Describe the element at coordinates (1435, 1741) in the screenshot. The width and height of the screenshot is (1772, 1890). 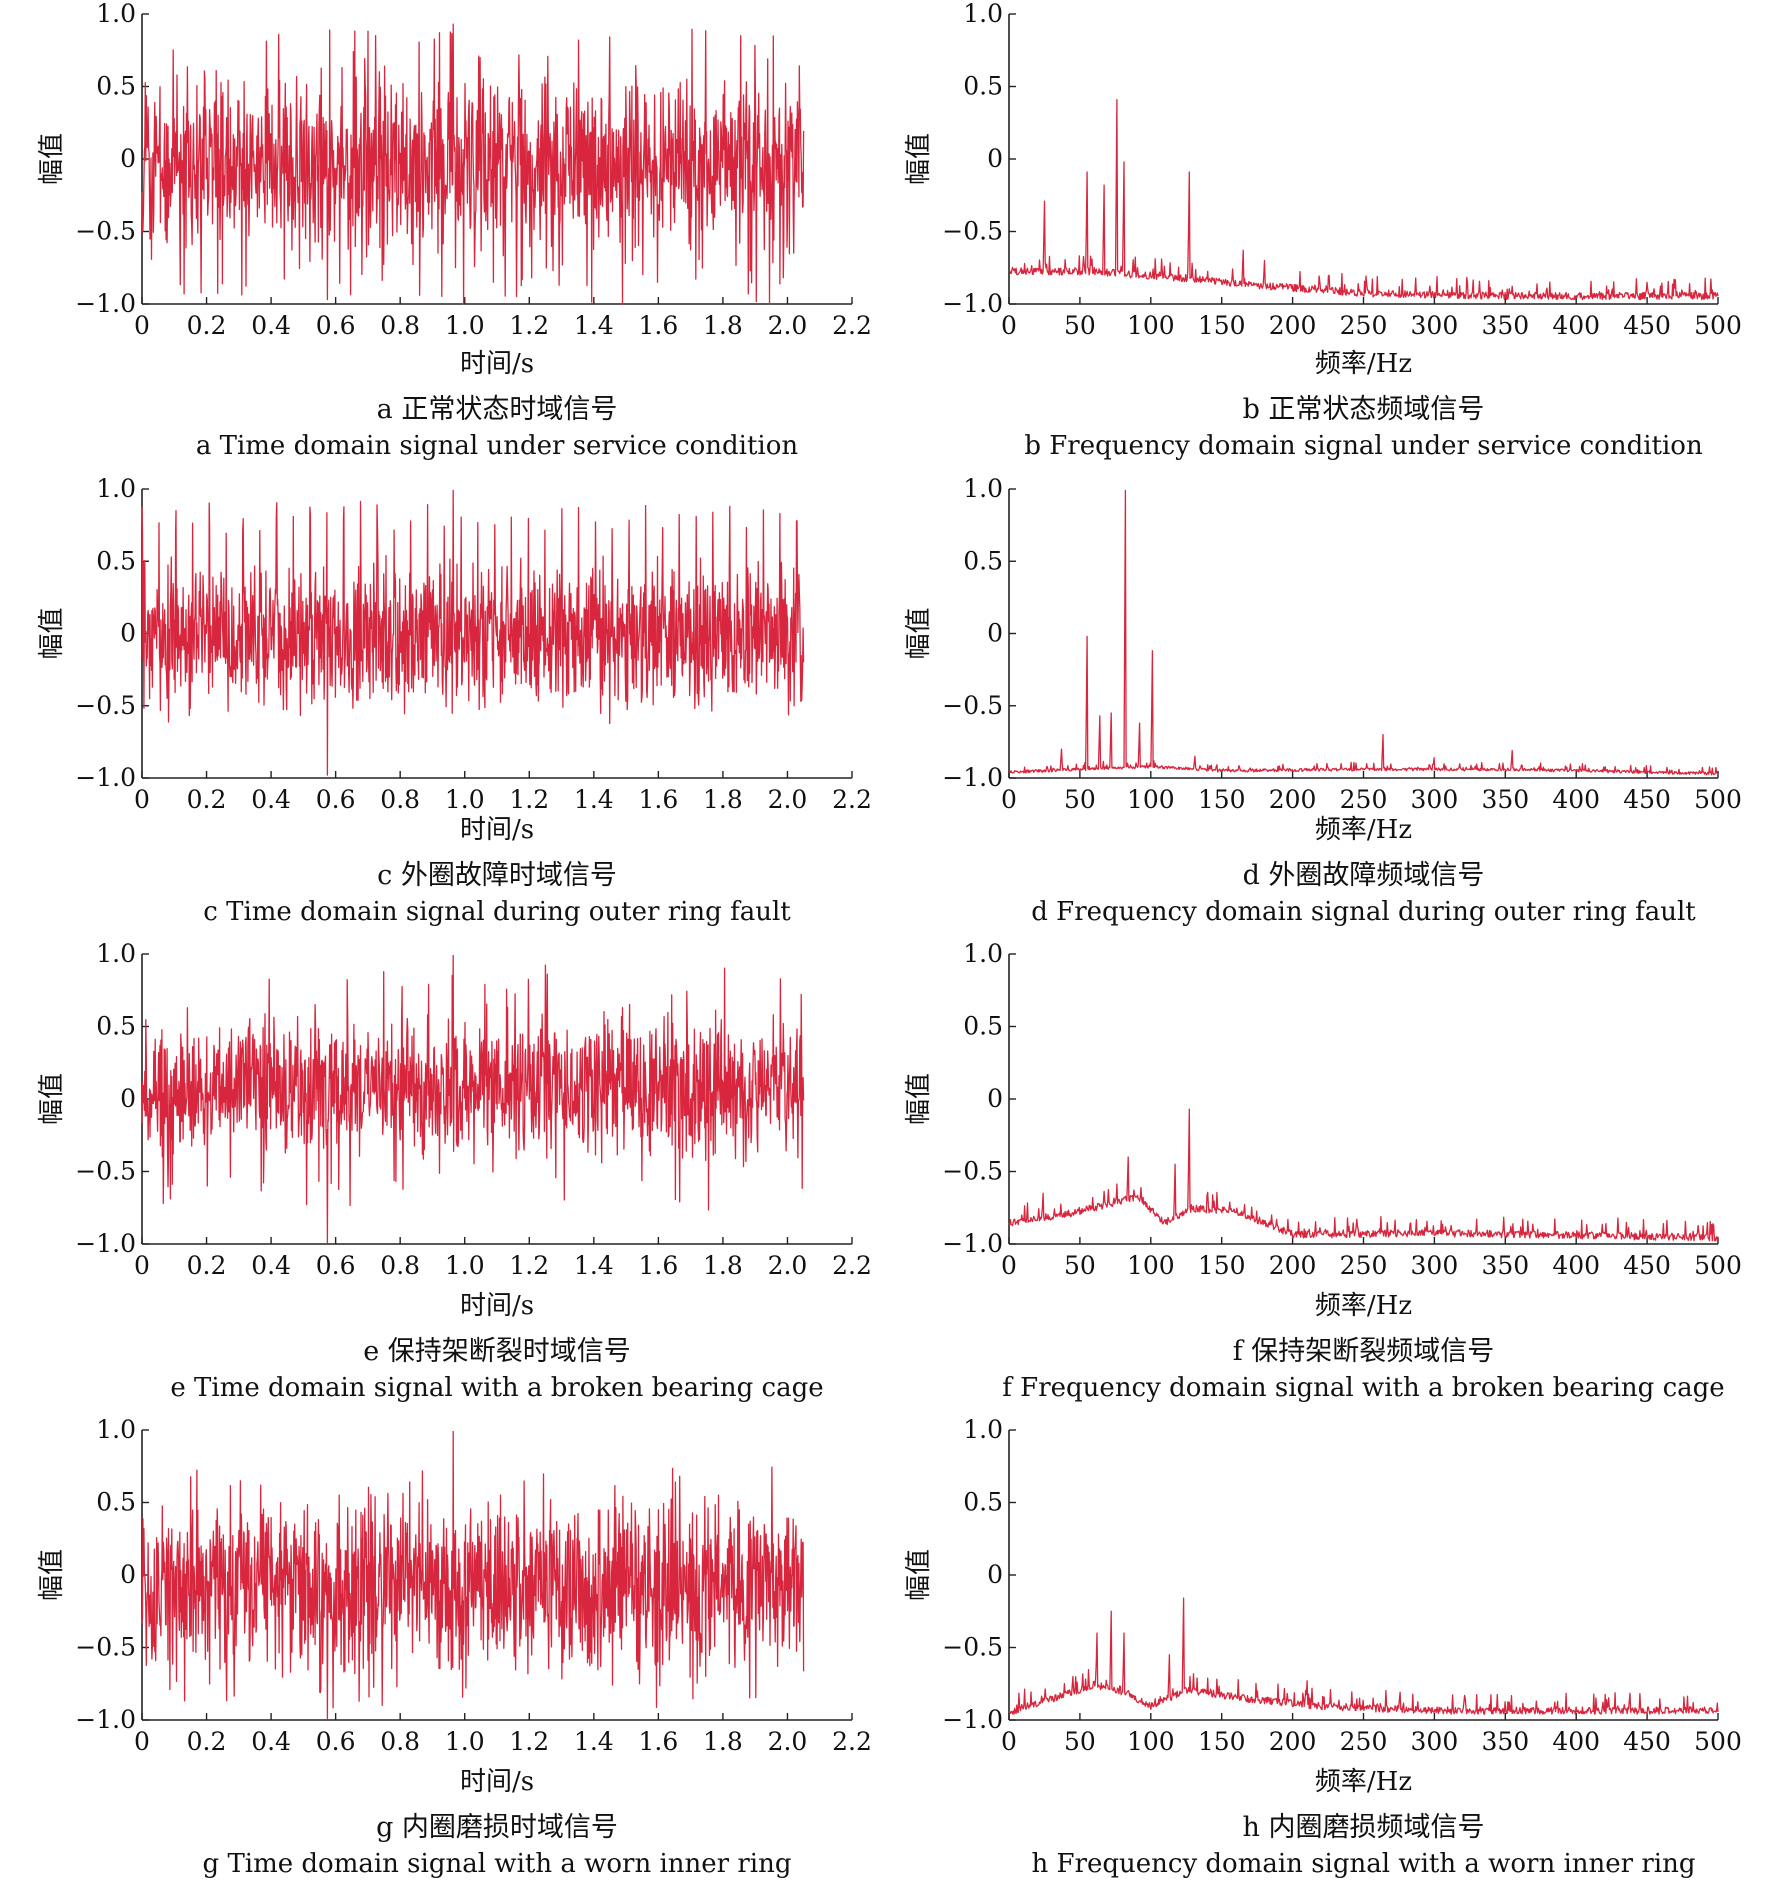
I see `x-tick-label: 300` at that location.